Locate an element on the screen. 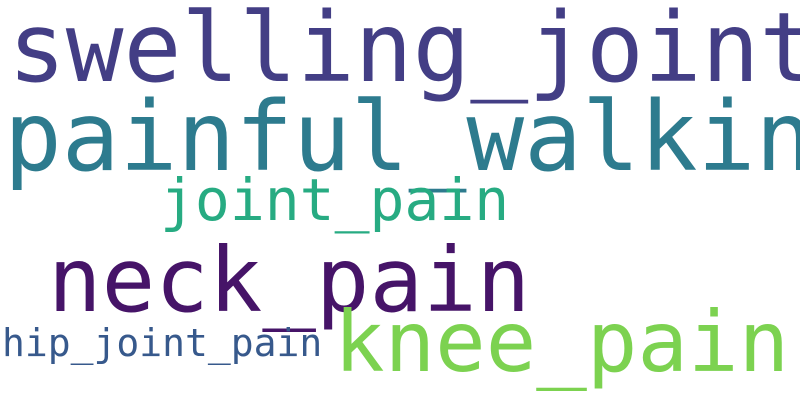 This screenshot has width=800, height=400. word-joint-pain: joint_pain is located at coordinates (335, 200).